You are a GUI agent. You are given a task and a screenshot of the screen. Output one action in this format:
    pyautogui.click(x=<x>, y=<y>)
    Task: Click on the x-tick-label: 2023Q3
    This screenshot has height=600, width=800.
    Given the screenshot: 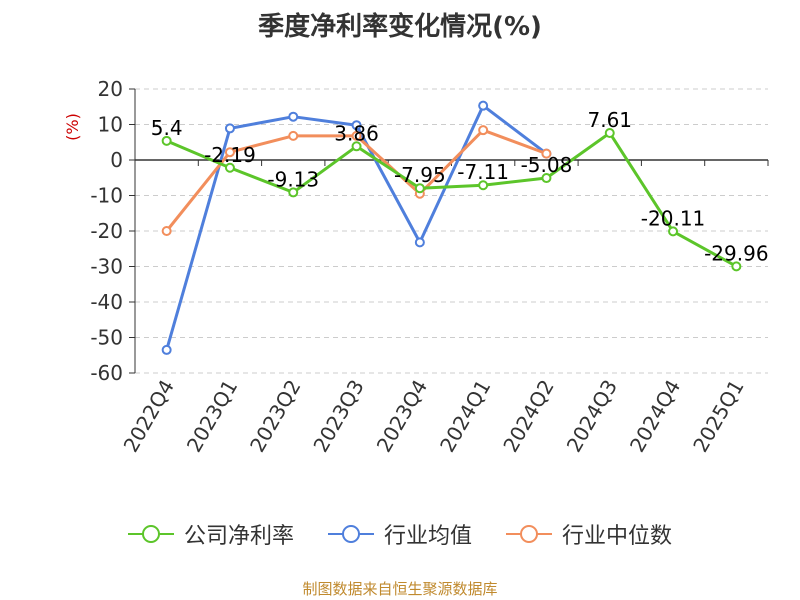 What is the action you would take?
    pyautogui.click(x=338, y=416)
    